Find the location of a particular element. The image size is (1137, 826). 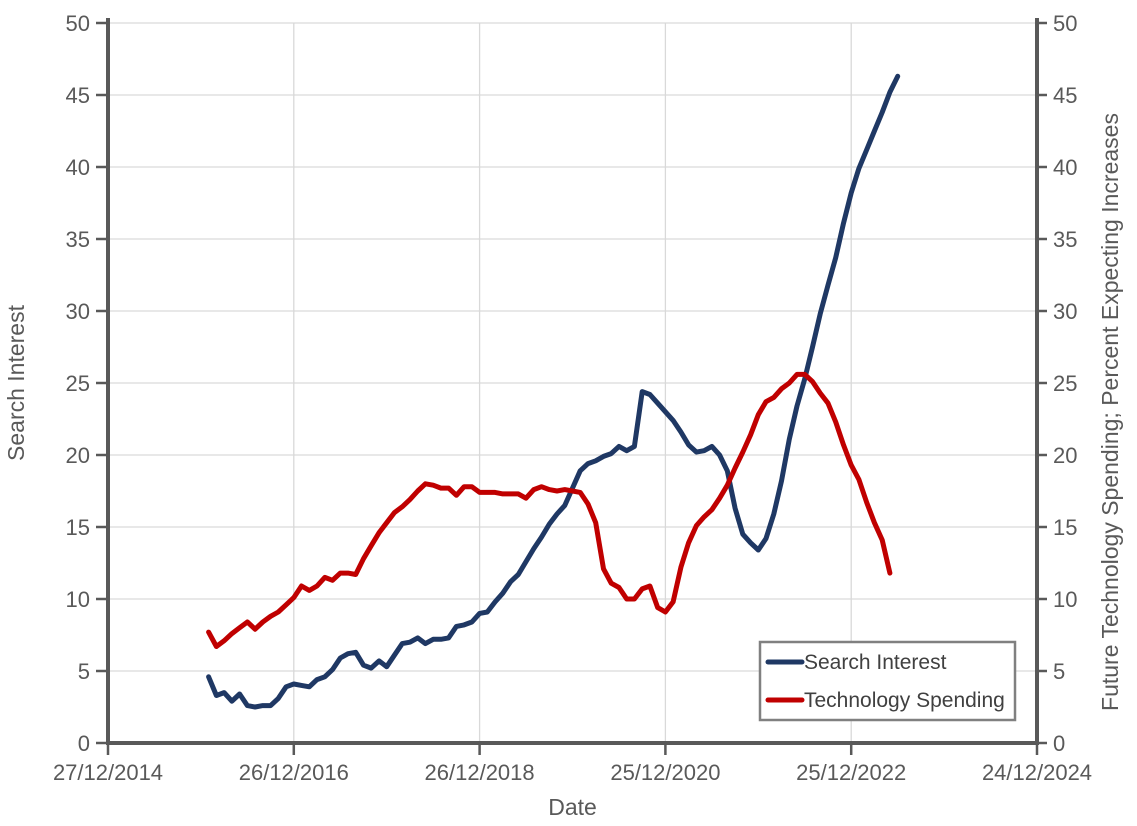

y-tick-label-right: 0 is located at coordinates (1059, 743).